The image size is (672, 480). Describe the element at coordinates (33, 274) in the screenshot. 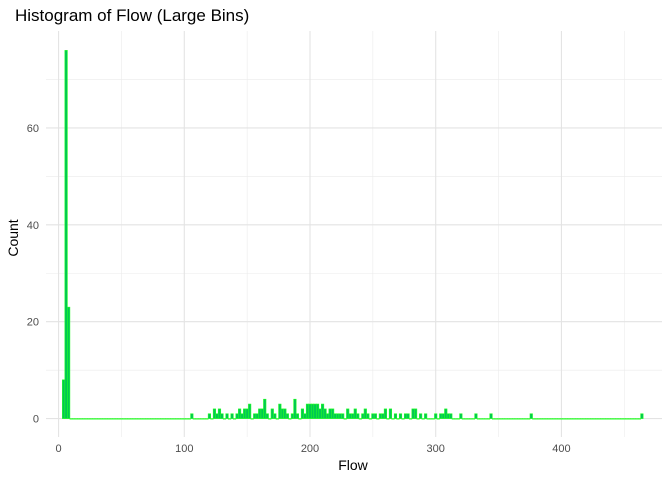

I see `y-tick-labels: 0 20 40 60` at that location.